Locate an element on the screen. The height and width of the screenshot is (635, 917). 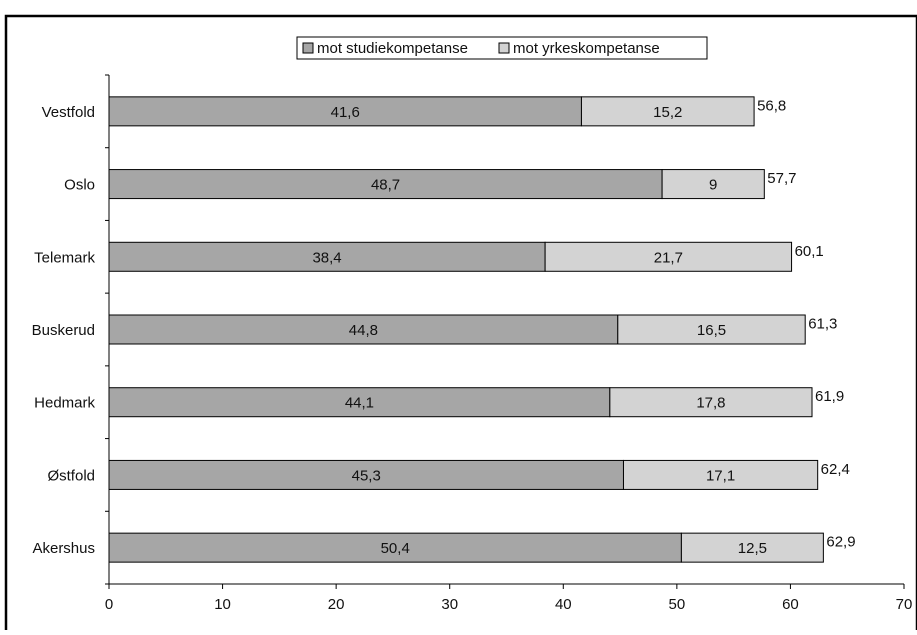
data-label: 44,1 is located at coordinates (359, 403).